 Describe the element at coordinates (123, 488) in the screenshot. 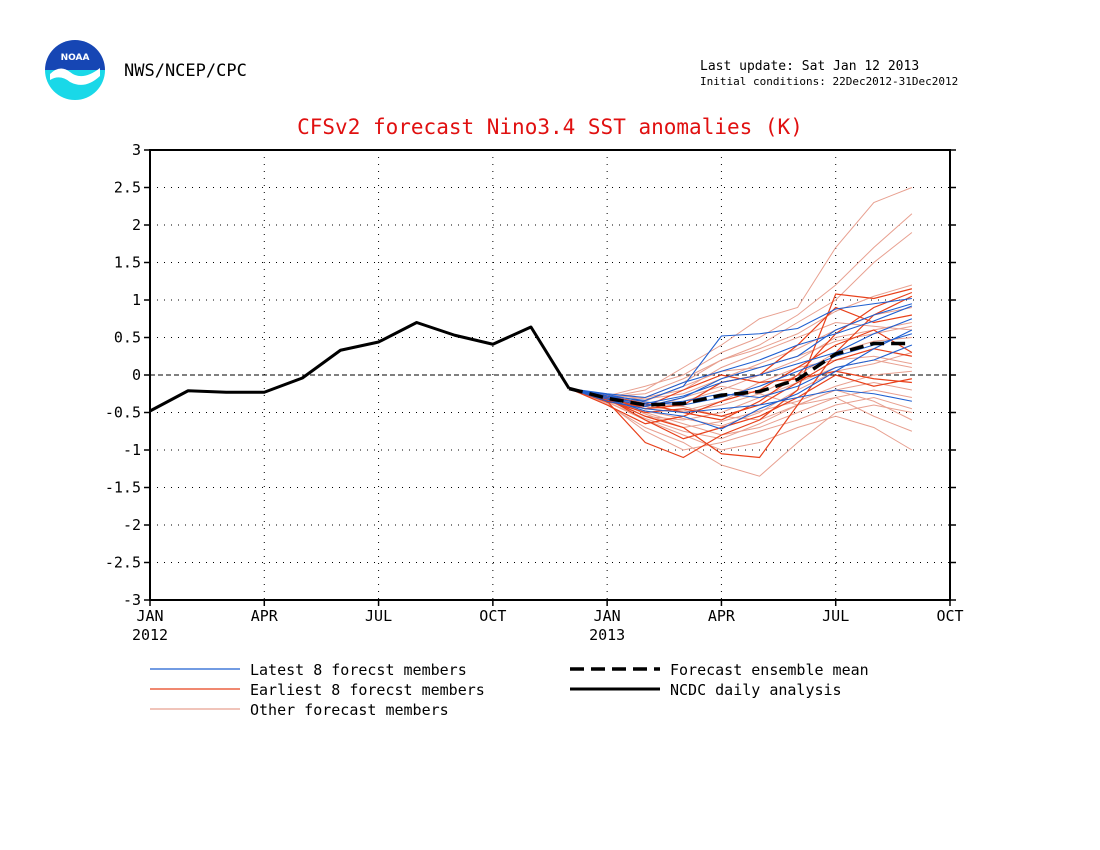

I see `y-tick-label: -1.5` at that location.